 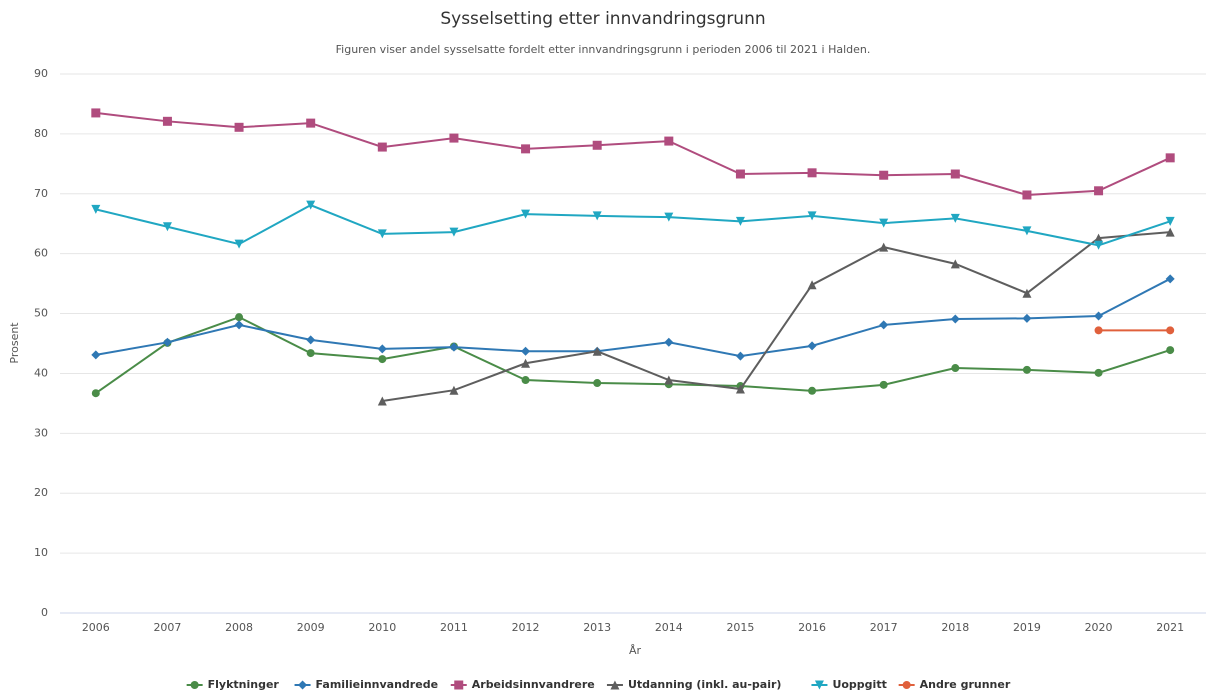 What do you see at coordinates (96, 627) in the screenshot?
I see `x-tick-label: 2006` at bounding box center [96, 627].